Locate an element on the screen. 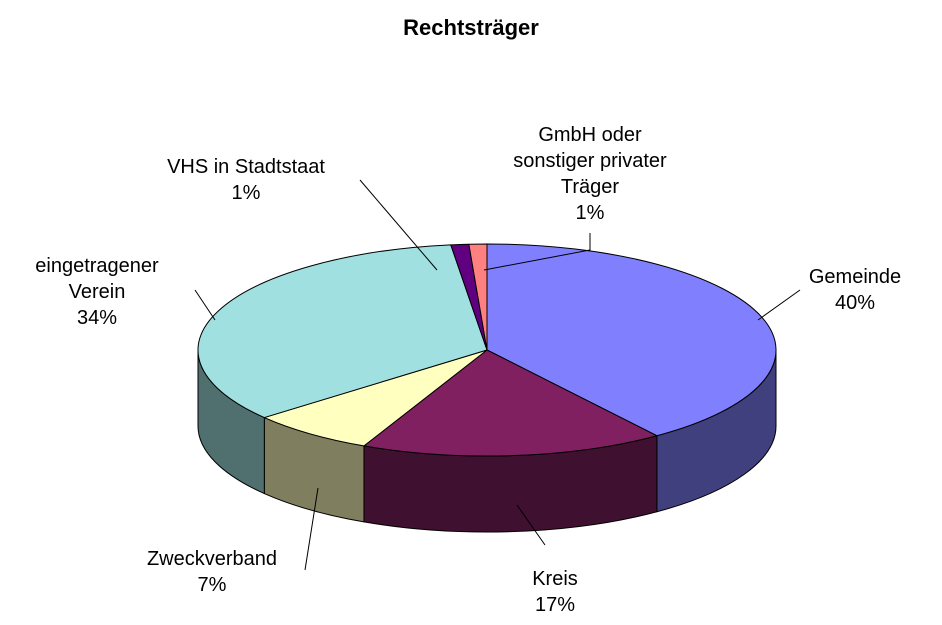  category-label: Gemeinde is located at coordinates (855, 277).